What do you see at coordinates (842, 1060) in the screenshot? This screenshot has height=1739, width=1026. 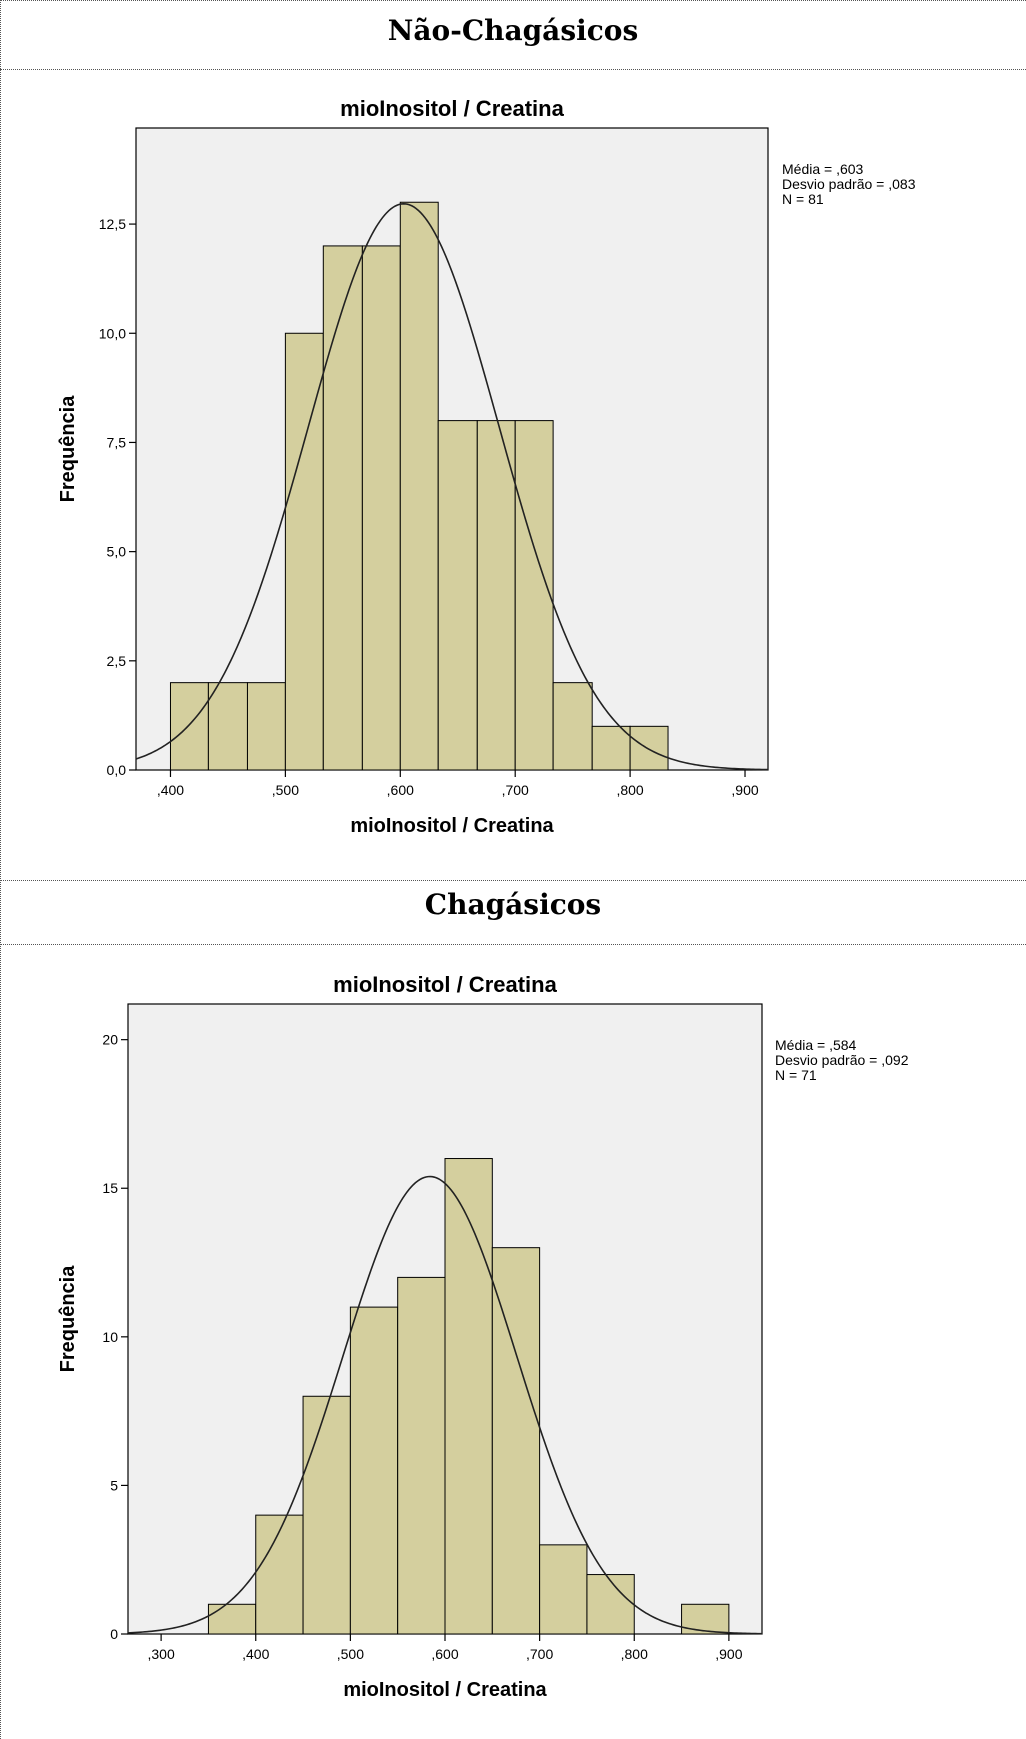 I see `stats-line: Desvio padrão = ,092` at bounding box center [842, 1060].